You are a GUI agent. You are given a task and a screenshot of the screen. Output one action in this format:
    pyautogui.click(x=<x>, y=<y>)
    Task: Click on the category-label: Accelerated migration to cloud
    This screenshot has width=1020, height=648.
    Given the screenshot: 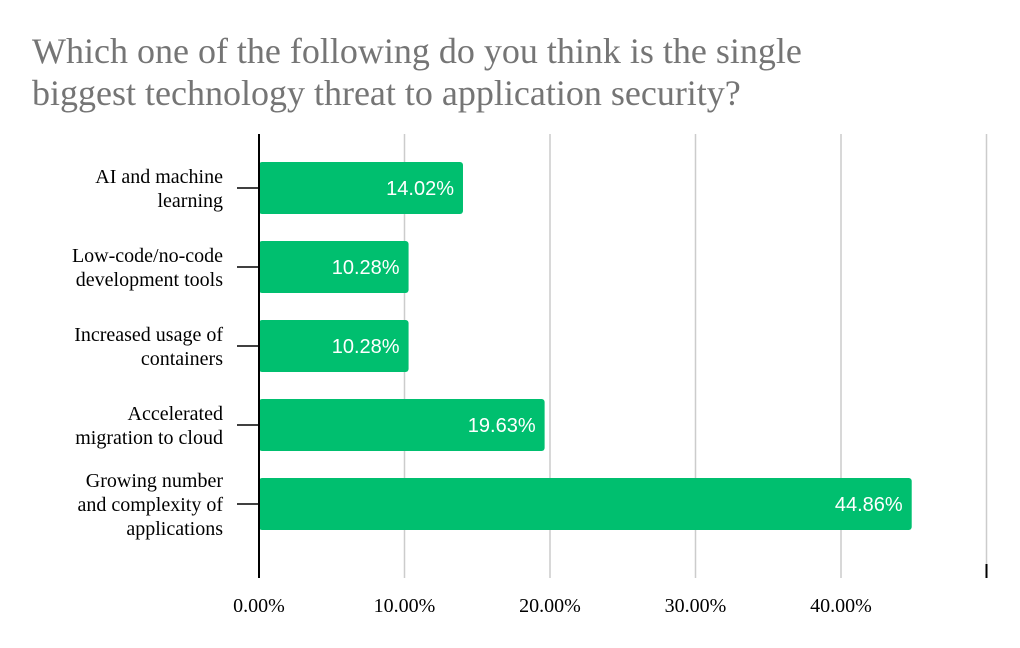 What is the action you would take?
    pyautogui.click(x=149, y=426)
    